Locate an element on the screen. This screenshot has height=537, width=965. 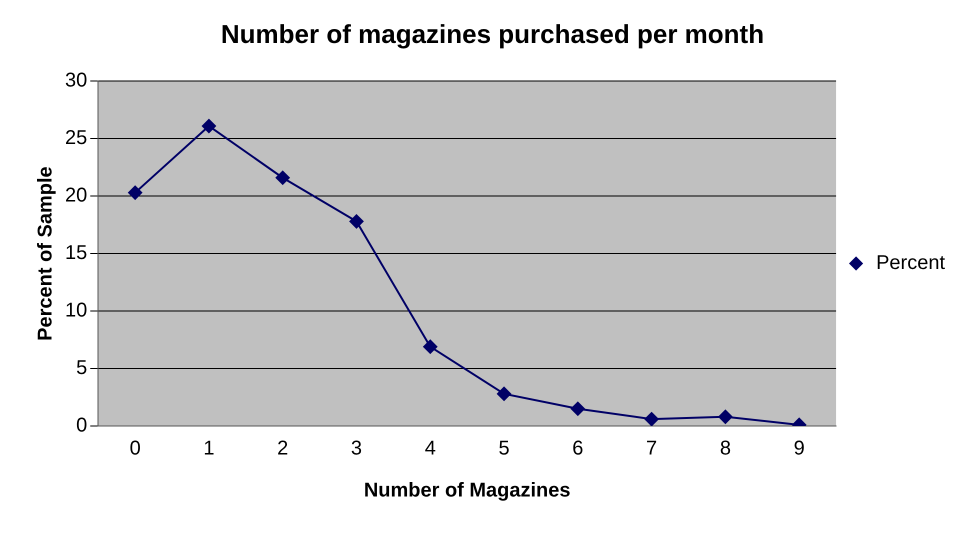
y-tick-label: 25 is located at coordinates (76, 138).